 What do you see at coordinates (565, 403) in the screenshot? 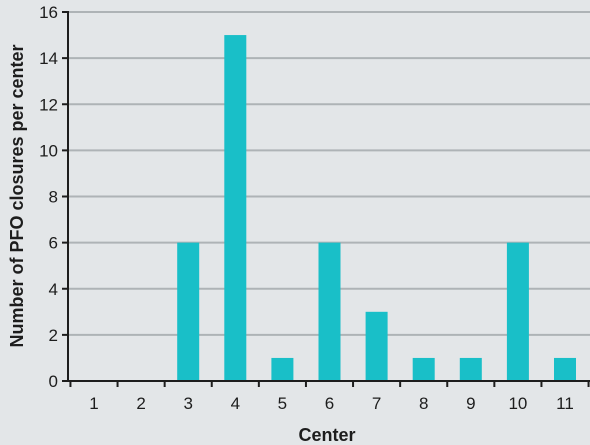
I see `x-tick-label: 11` at bounding box center [565, 403].